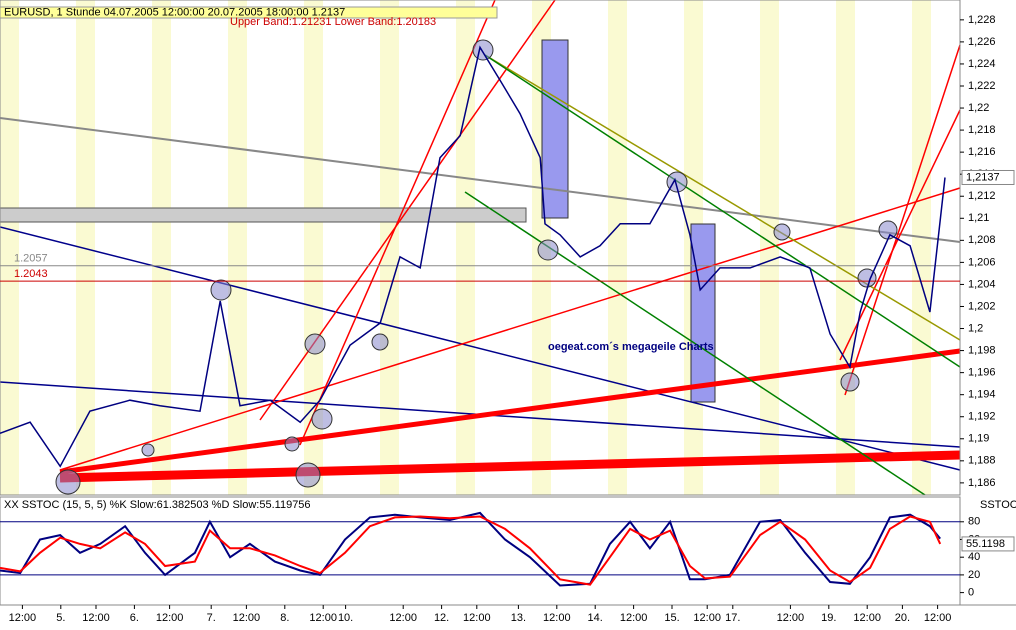  Describe the element at coordinates (982, 284) in the screenshot. I see `y-tick-label: 1,204` at that location.